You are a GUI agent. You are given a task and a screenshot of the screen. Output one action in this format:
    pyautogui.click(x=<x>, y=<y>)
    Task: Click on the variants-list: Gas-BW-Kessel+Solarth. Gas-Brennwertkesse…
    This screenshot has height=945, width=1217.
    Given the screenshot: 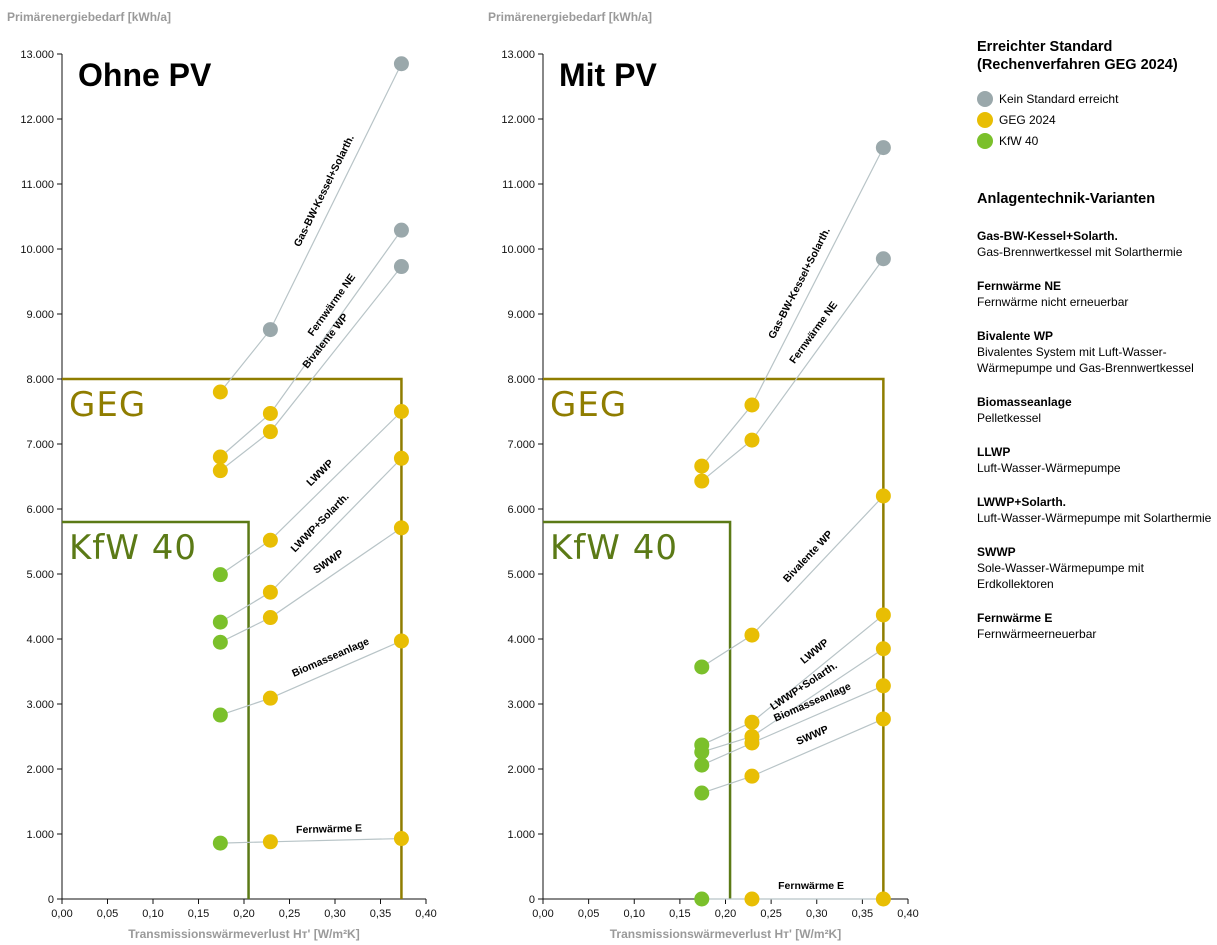 What is the action you would take?
    pyautogui.click(x=1097, y=435)
    